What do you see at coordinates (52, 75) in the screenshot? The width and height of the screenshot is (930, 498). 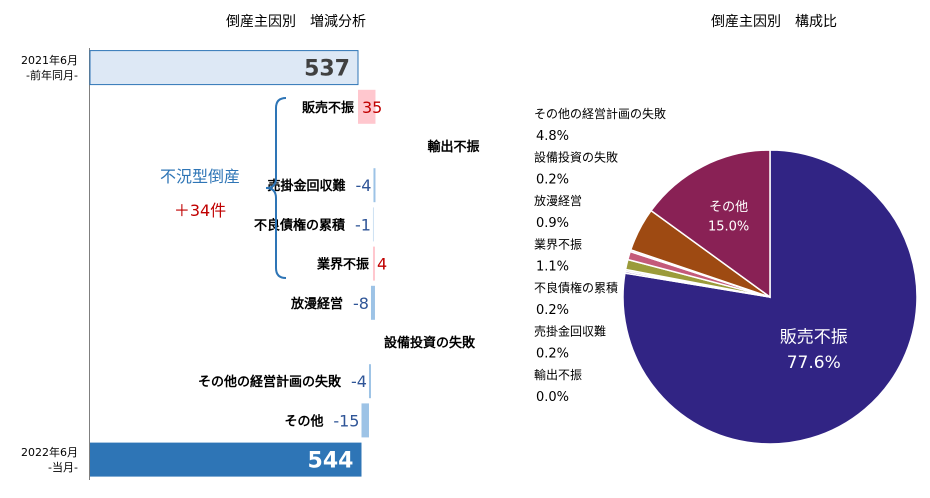 I see `start-period-line2: -前年同月-` at bounding box center [52, 75].